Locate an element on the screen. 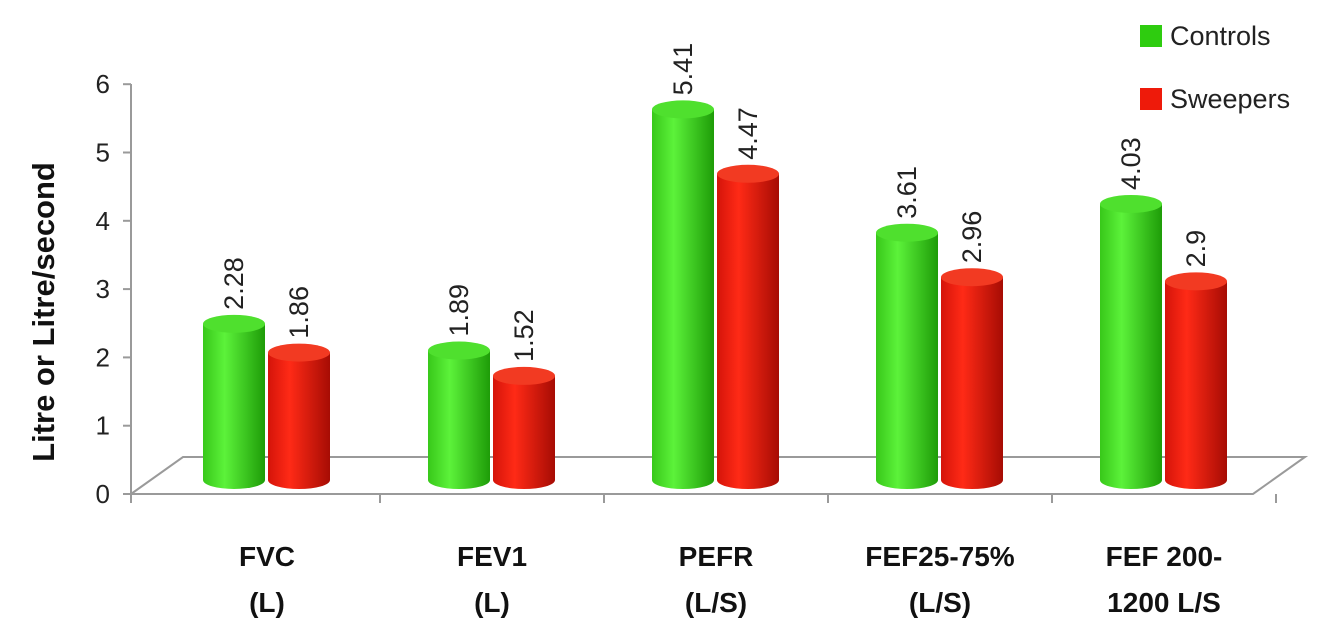 The height and width of the screenshot is (642, 1327). y-tick-label: 2 is located at coordinates (103, 357).